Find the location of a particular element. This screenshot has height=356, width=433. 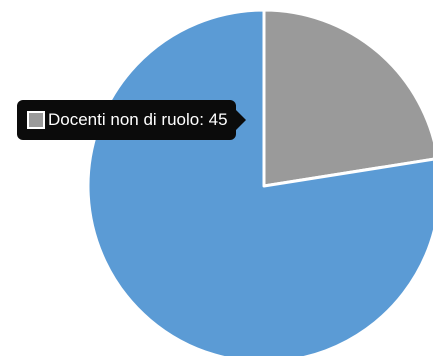

chart-tooltip: Docenti non di ruolo: 45 is located at coordinates (131, 120).